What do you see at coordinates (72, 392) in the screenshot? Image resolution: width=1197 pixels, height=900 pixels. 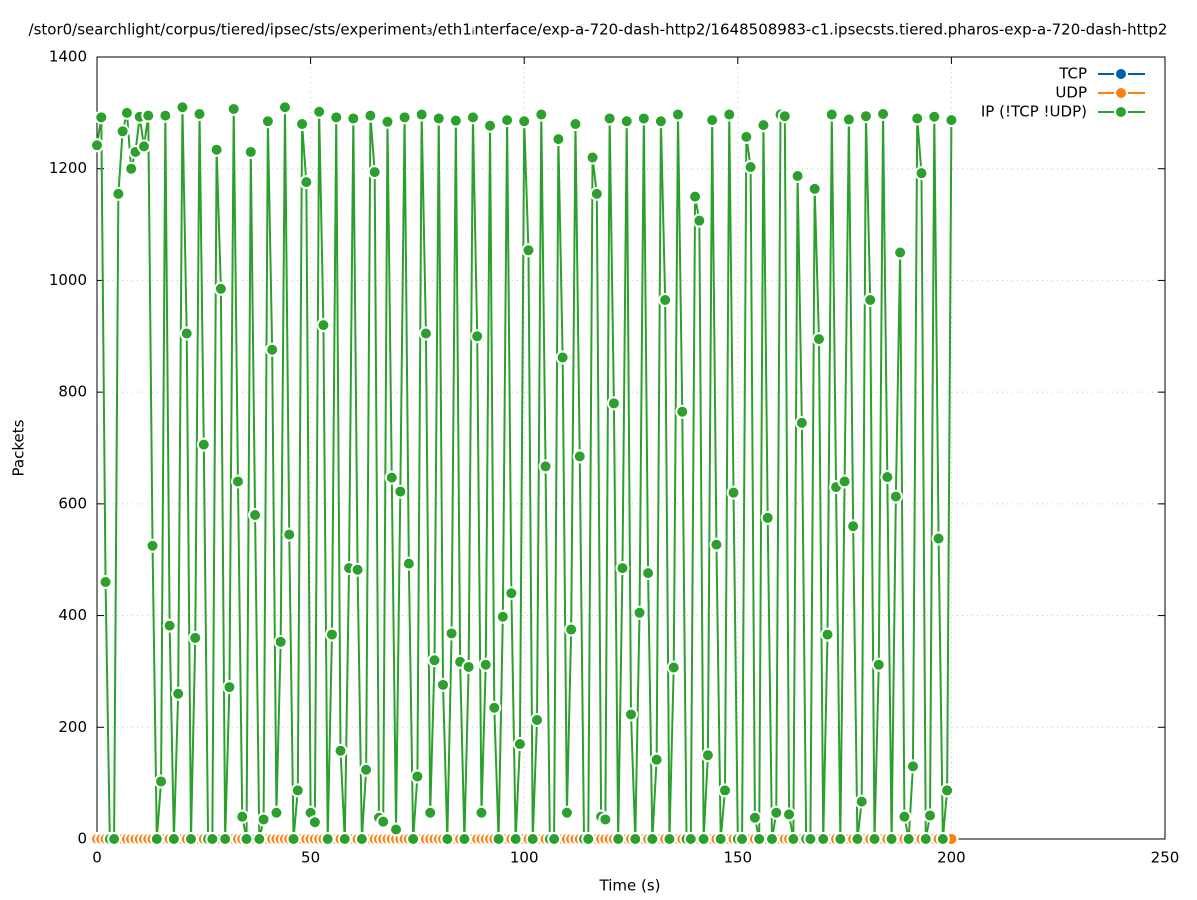 I see `y-tick-label: 800` at bounding box center [72, 392].